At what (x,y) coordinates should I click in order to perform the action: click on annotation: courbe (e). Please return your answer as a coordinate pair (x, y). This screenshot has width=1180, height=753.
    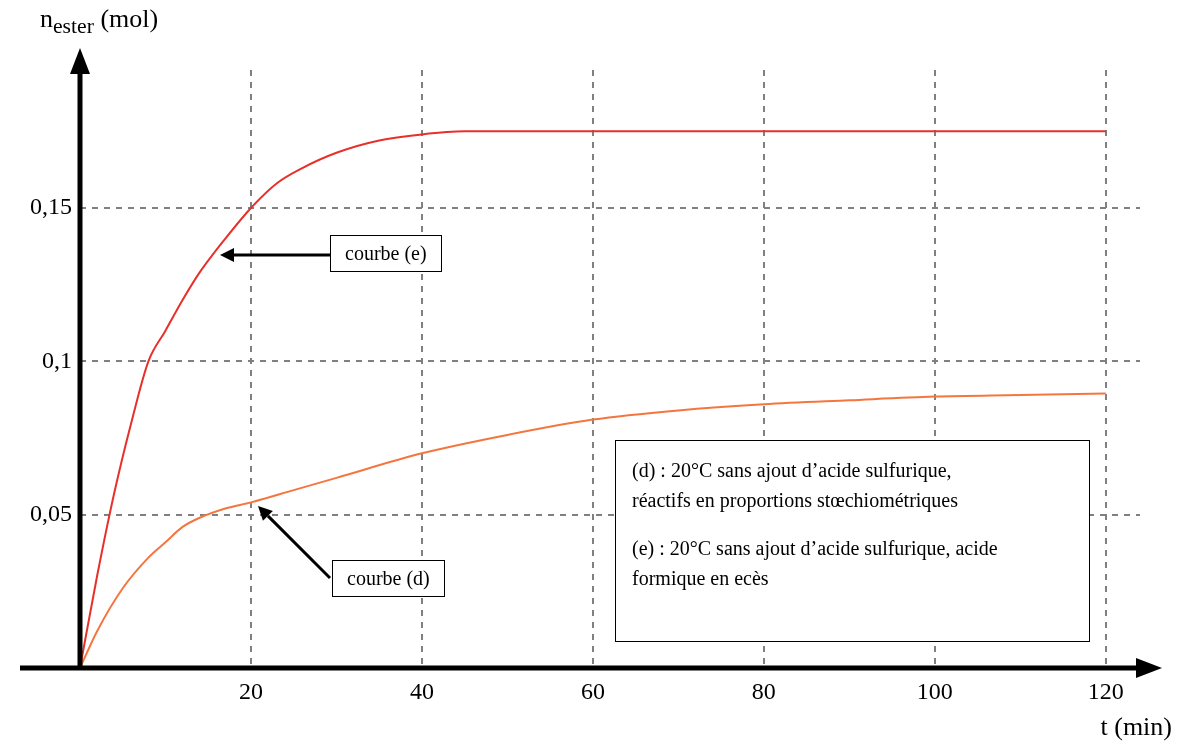
    Looking at the image, I should click on (386, 253).